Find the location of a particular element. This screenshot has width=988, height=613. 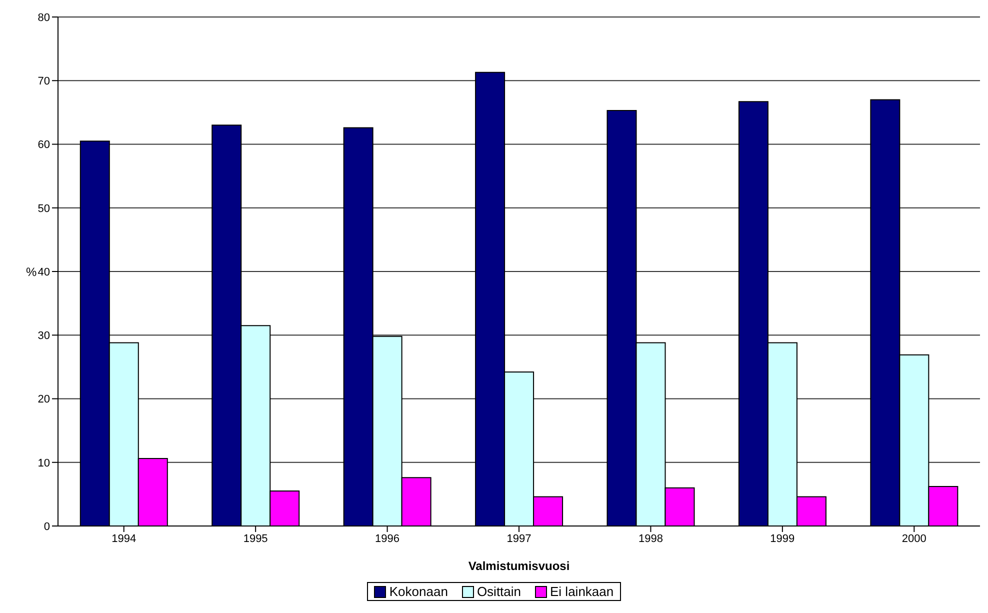

legend-label: Kokonaan is located at coordinates (418, 591).